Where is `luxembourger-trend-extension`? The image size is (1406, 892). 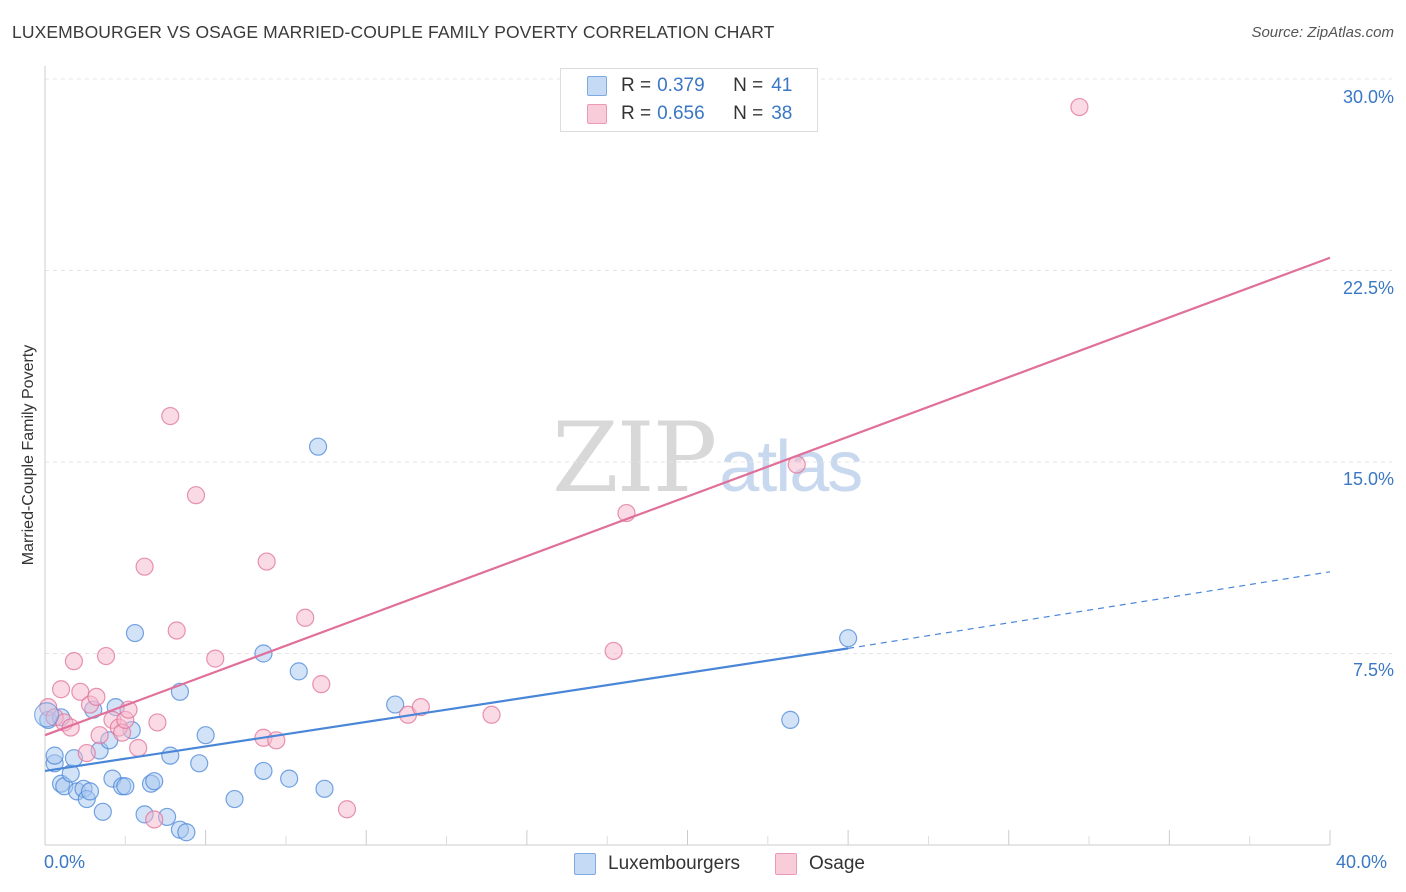
luxembourger-trend-extension is located at coordinates (1089, 610).